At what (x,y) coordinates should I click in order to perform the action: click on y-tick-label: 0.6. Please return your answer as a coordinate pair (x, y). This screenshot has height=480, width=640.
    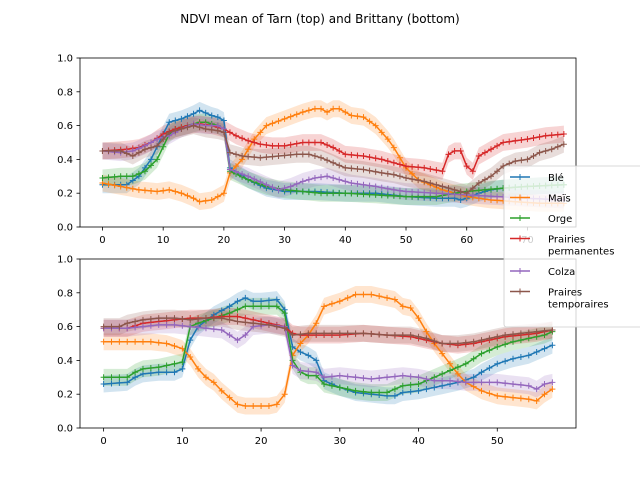
    Looking at the image, I should click on (65, 126).